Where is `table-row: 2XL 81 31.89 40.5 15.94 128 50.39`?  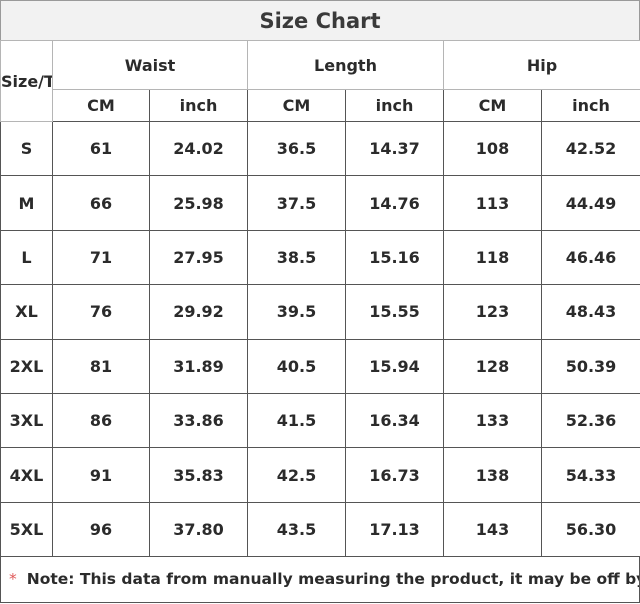 table-row: 2XL 81 31.89 40.5 15.94 128 50.39 is located at coordinates (320, 366).